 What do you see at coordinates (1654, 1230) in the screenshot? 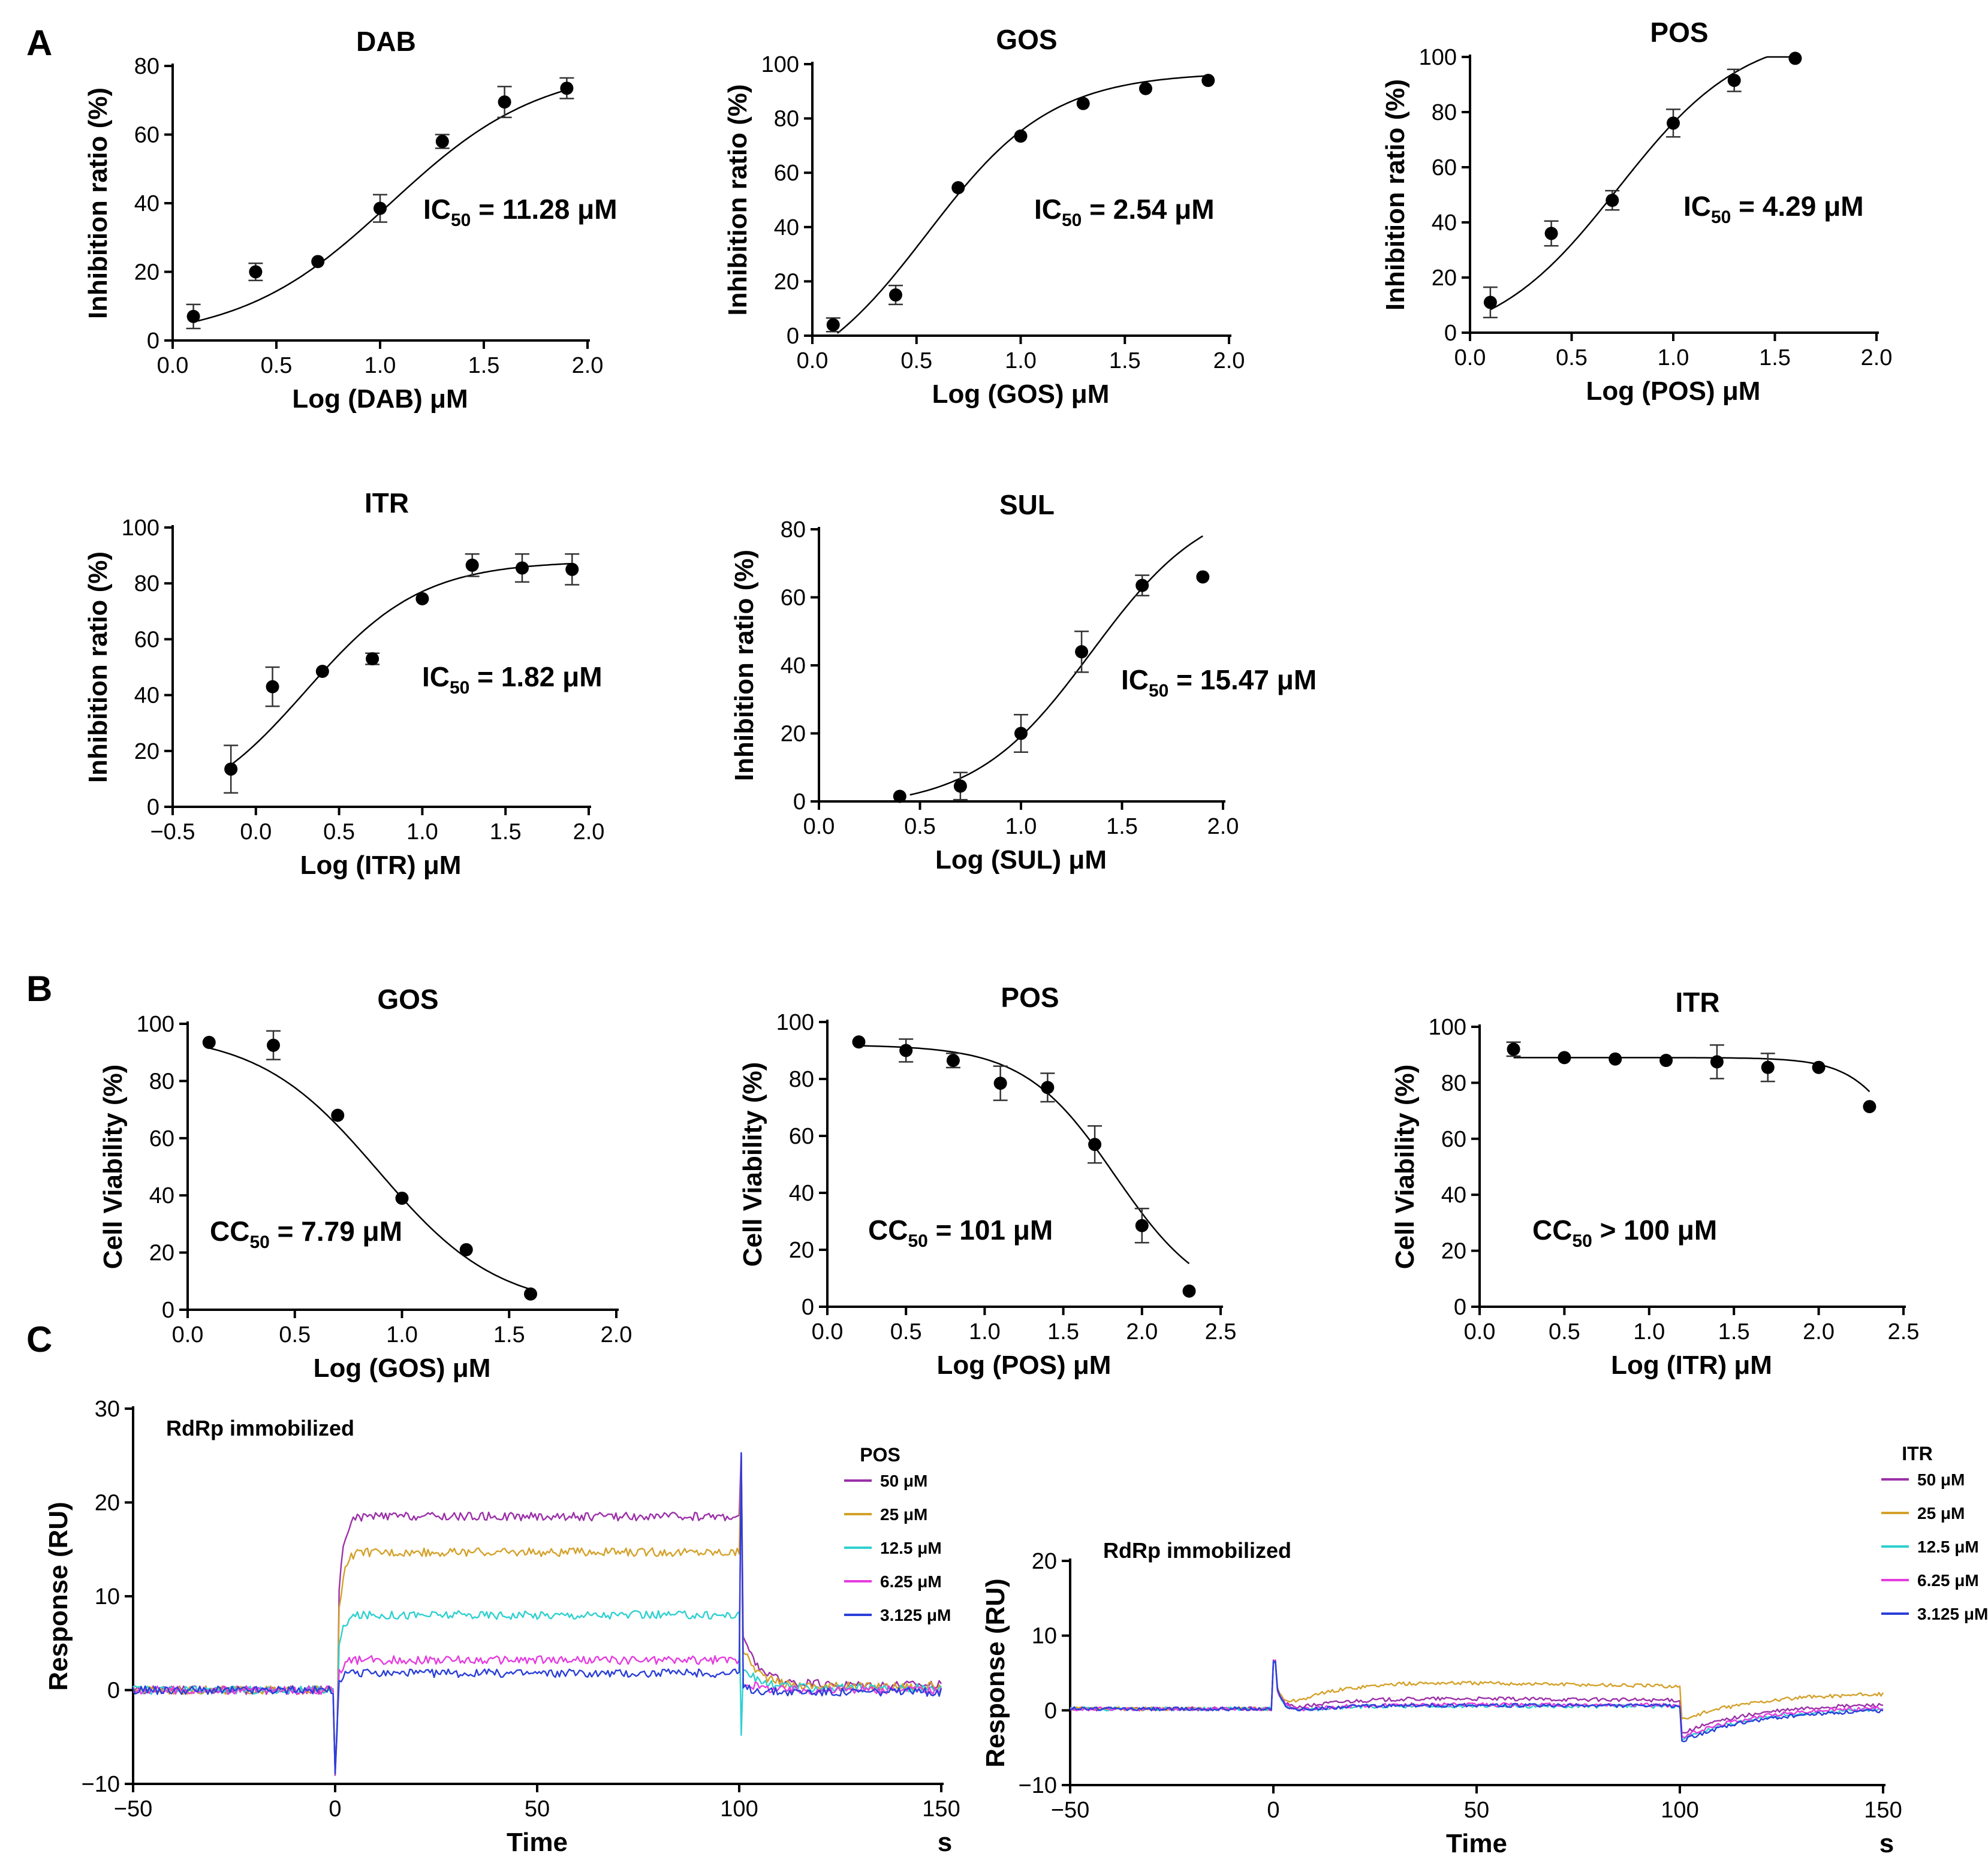
I see `ann-value: > 100 μM` at bounding box center [1654, 1230].